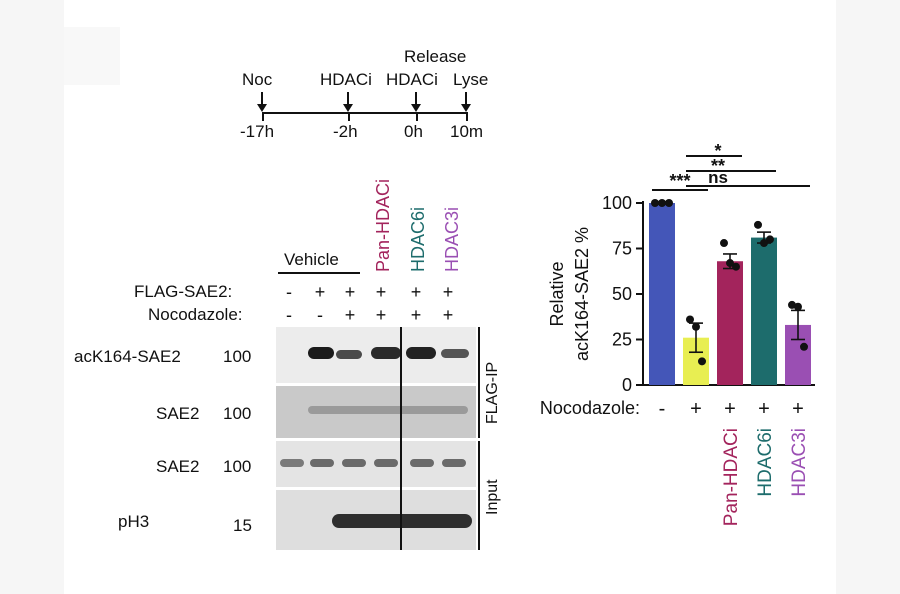 Image resolution: width=900 pixels, height=594 pixels. Describe the element at coordinates (237, 413) in the screenshot. I see `panel-mw-sae2-ip: 100` at that location.